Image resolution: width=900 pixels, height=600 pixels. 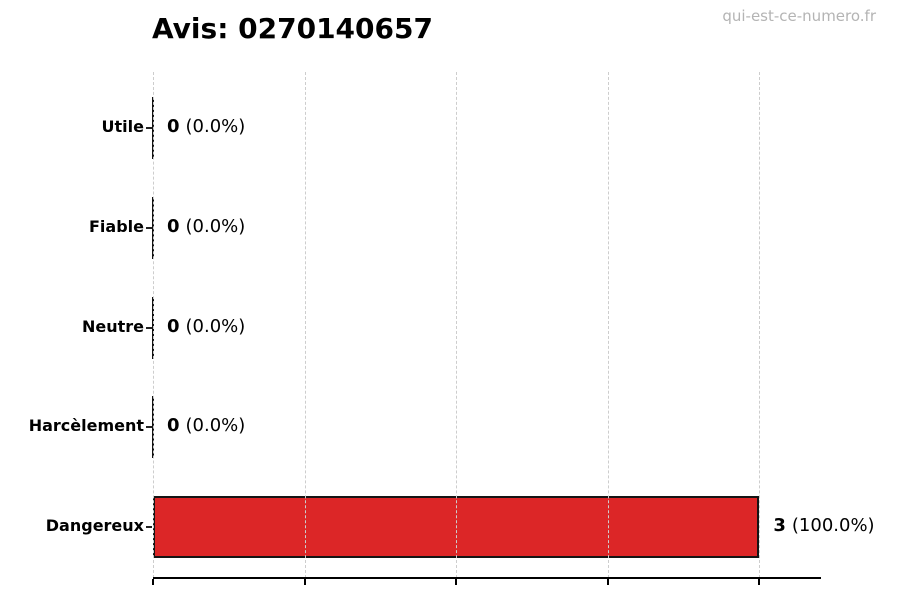 I want to click on value-count: 3, so click(x=779, y=525).